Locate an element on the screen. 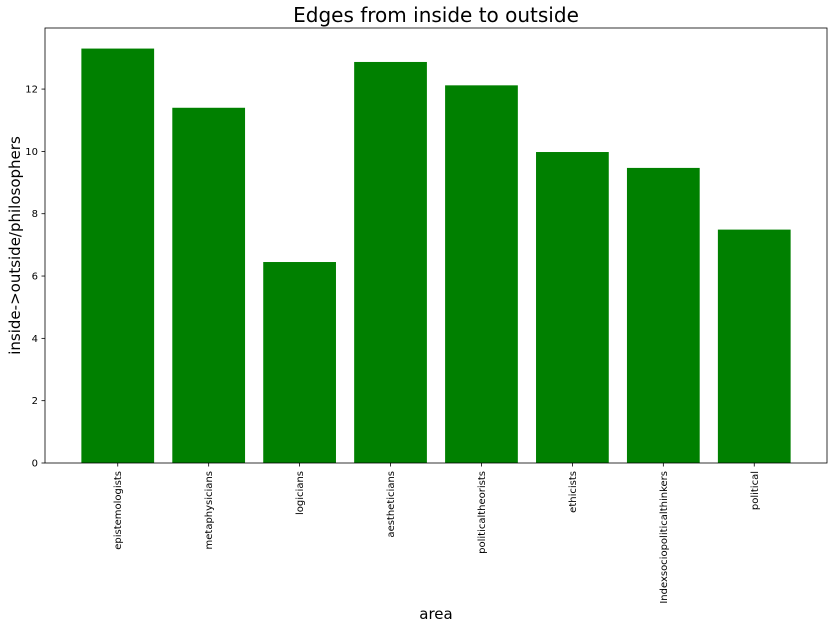  x-tick-label: epistemologists is located at coordinates (118, 510).